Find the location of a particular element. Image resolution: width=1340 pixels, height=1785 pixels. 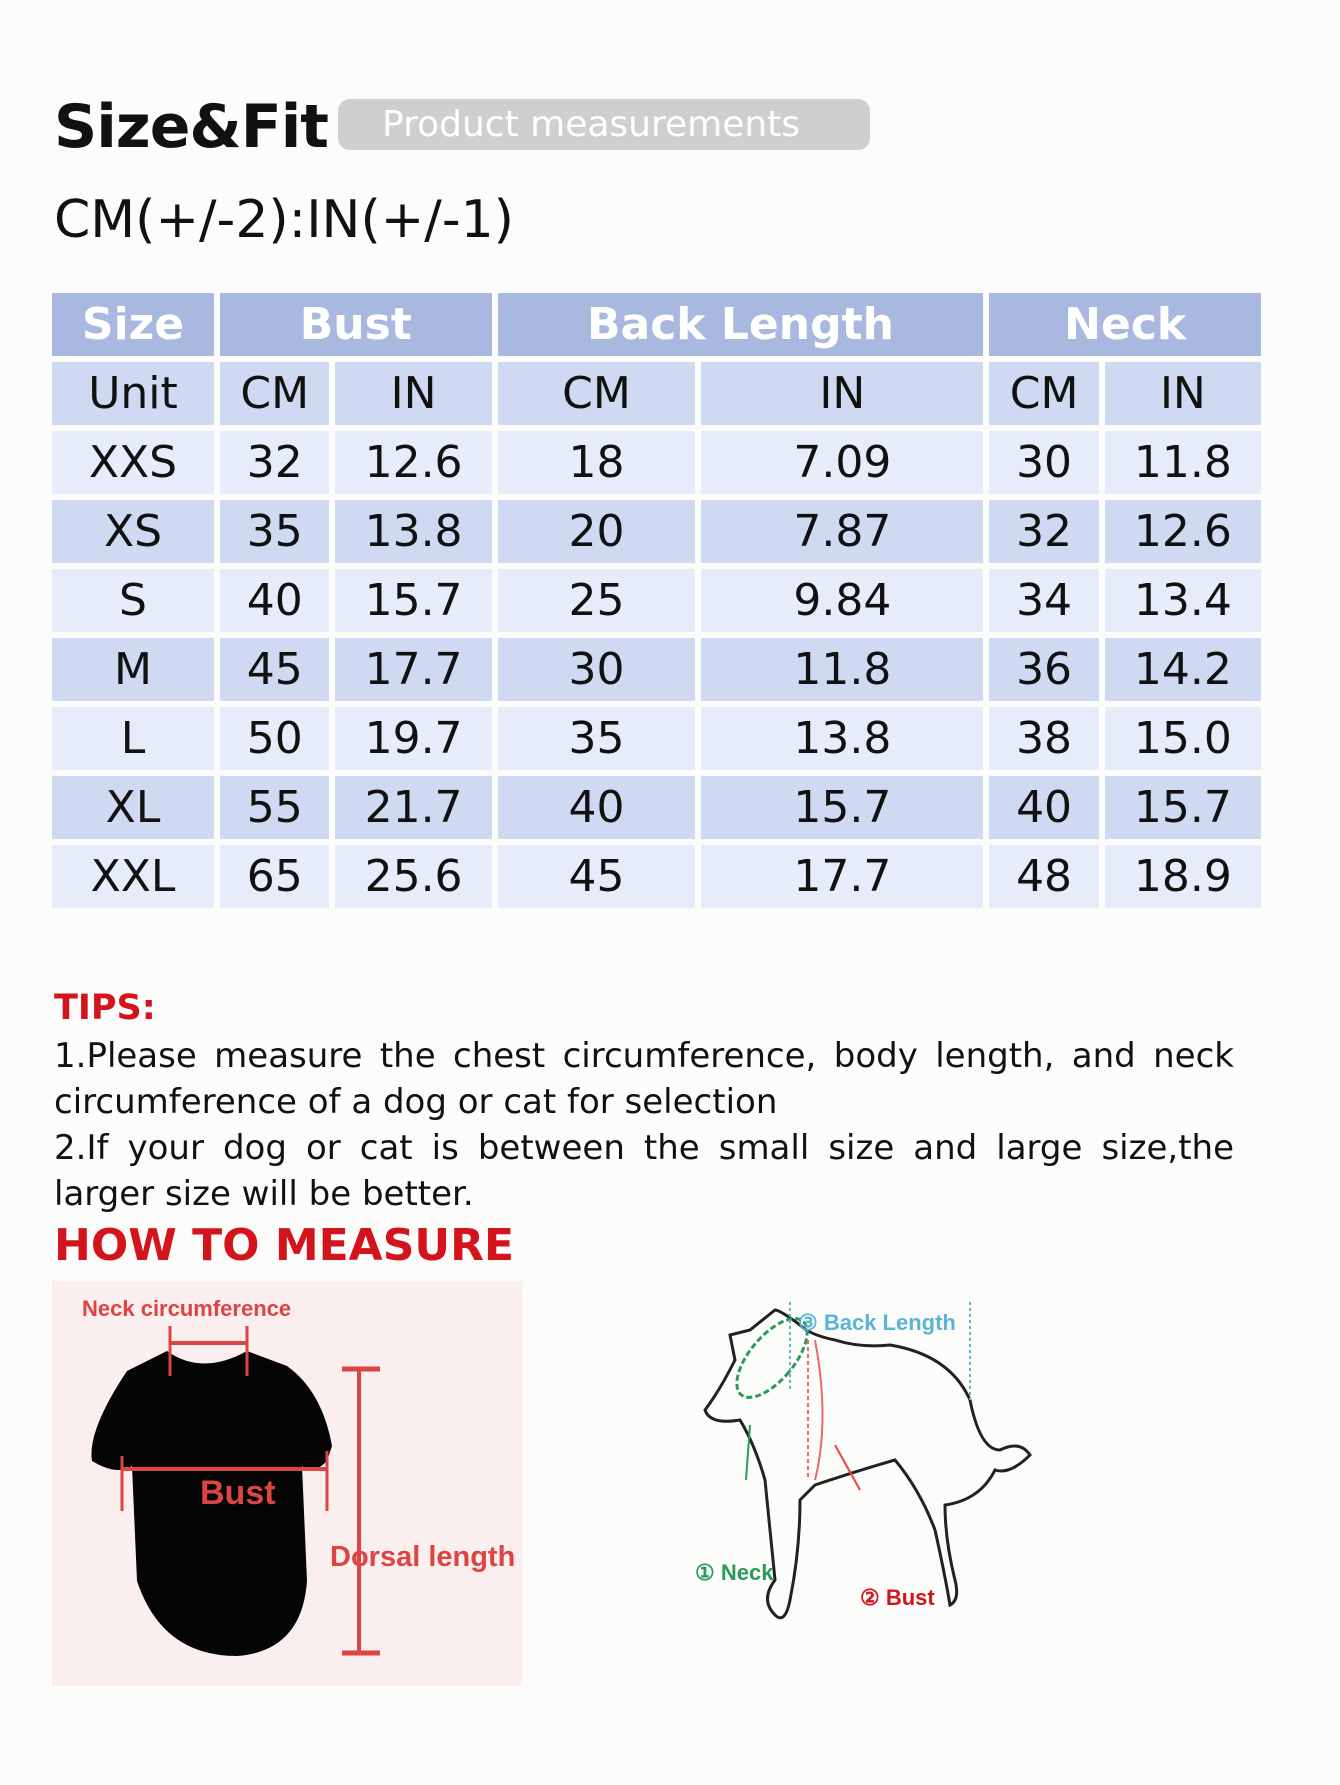

shirt-measure-diagram: Neck circumference Bust Dorsal length is located at coordinates (287, 1483).